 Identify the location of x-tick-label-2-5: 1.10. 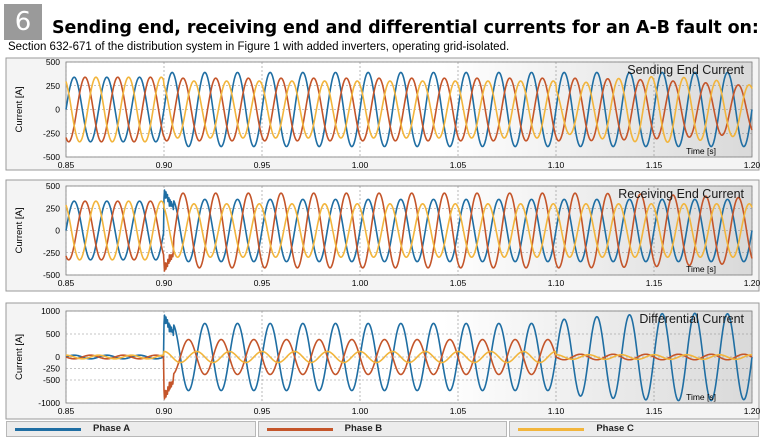
(556, 283).